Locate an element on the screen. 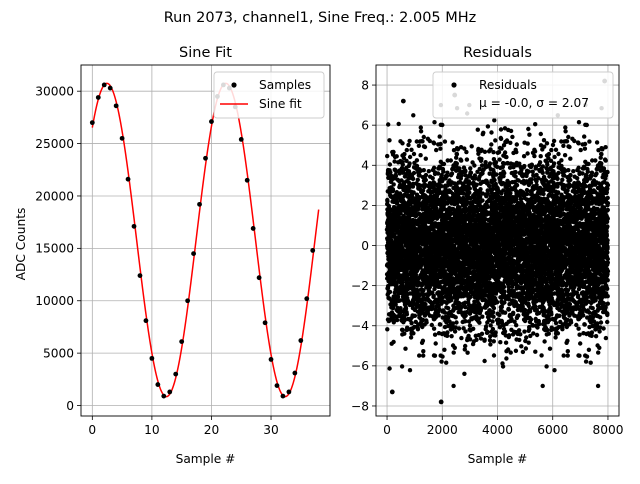 This screenshot has height=484, width=640. sine-fit-xtick-label: 10 is located at coordinates (152, 430).